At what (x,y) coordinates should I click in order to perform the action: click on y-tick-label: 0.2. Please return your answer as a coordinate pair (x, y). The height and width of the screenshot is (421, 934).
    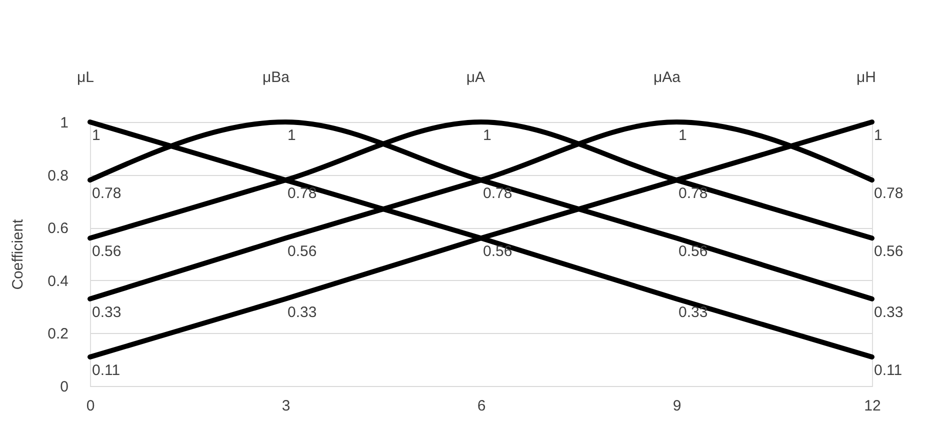
    Looking at the image, I should click on (58, 334).